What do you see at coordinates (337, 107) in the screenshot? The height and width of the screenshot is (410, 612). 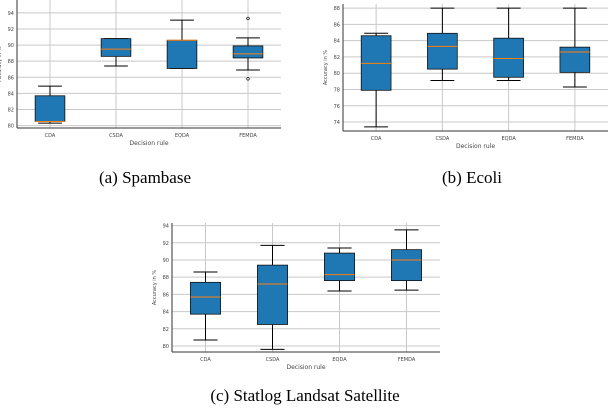 I see `y-tick-label: 76` at bounding box center [337, 107].